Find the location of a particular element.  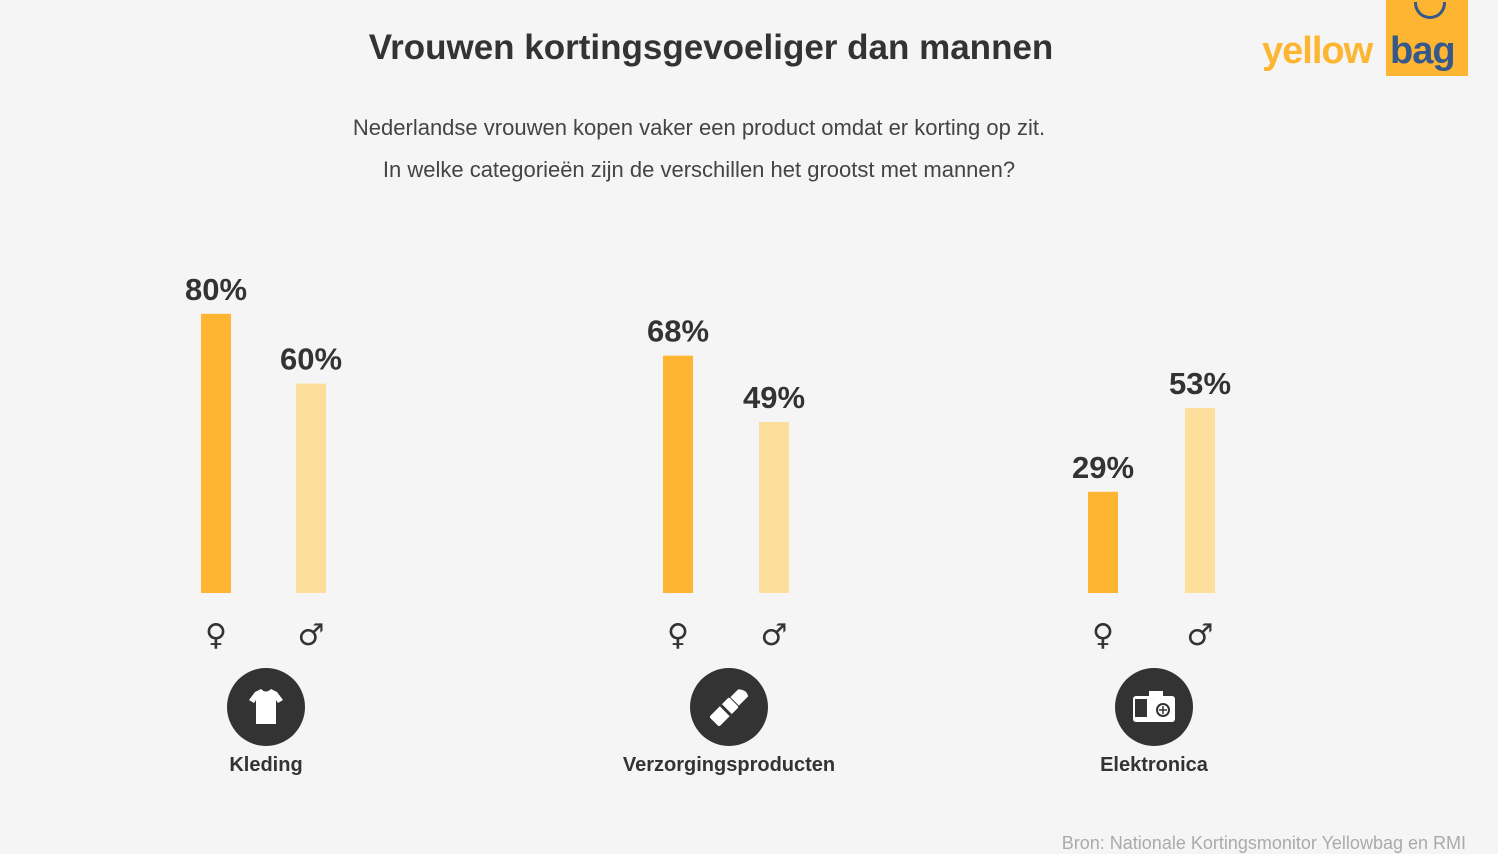

bar-mannen-elektronica is located at coordinates (1200, 500).